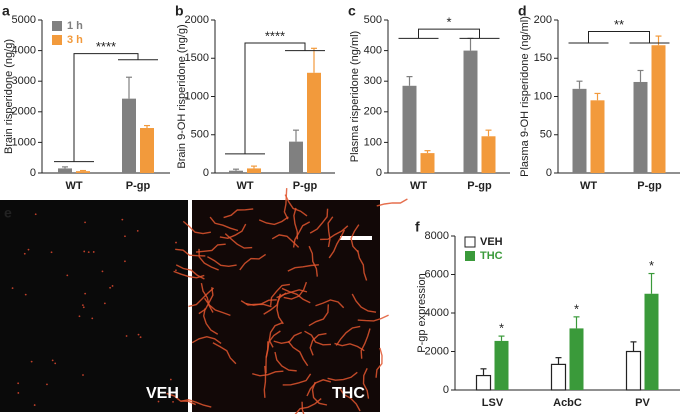 Image resolution: width=685 pixels, height=419 pixels. I want to click on y-axis-label: Brain 9-OH risperidone (ng/g), so click(182, 96).